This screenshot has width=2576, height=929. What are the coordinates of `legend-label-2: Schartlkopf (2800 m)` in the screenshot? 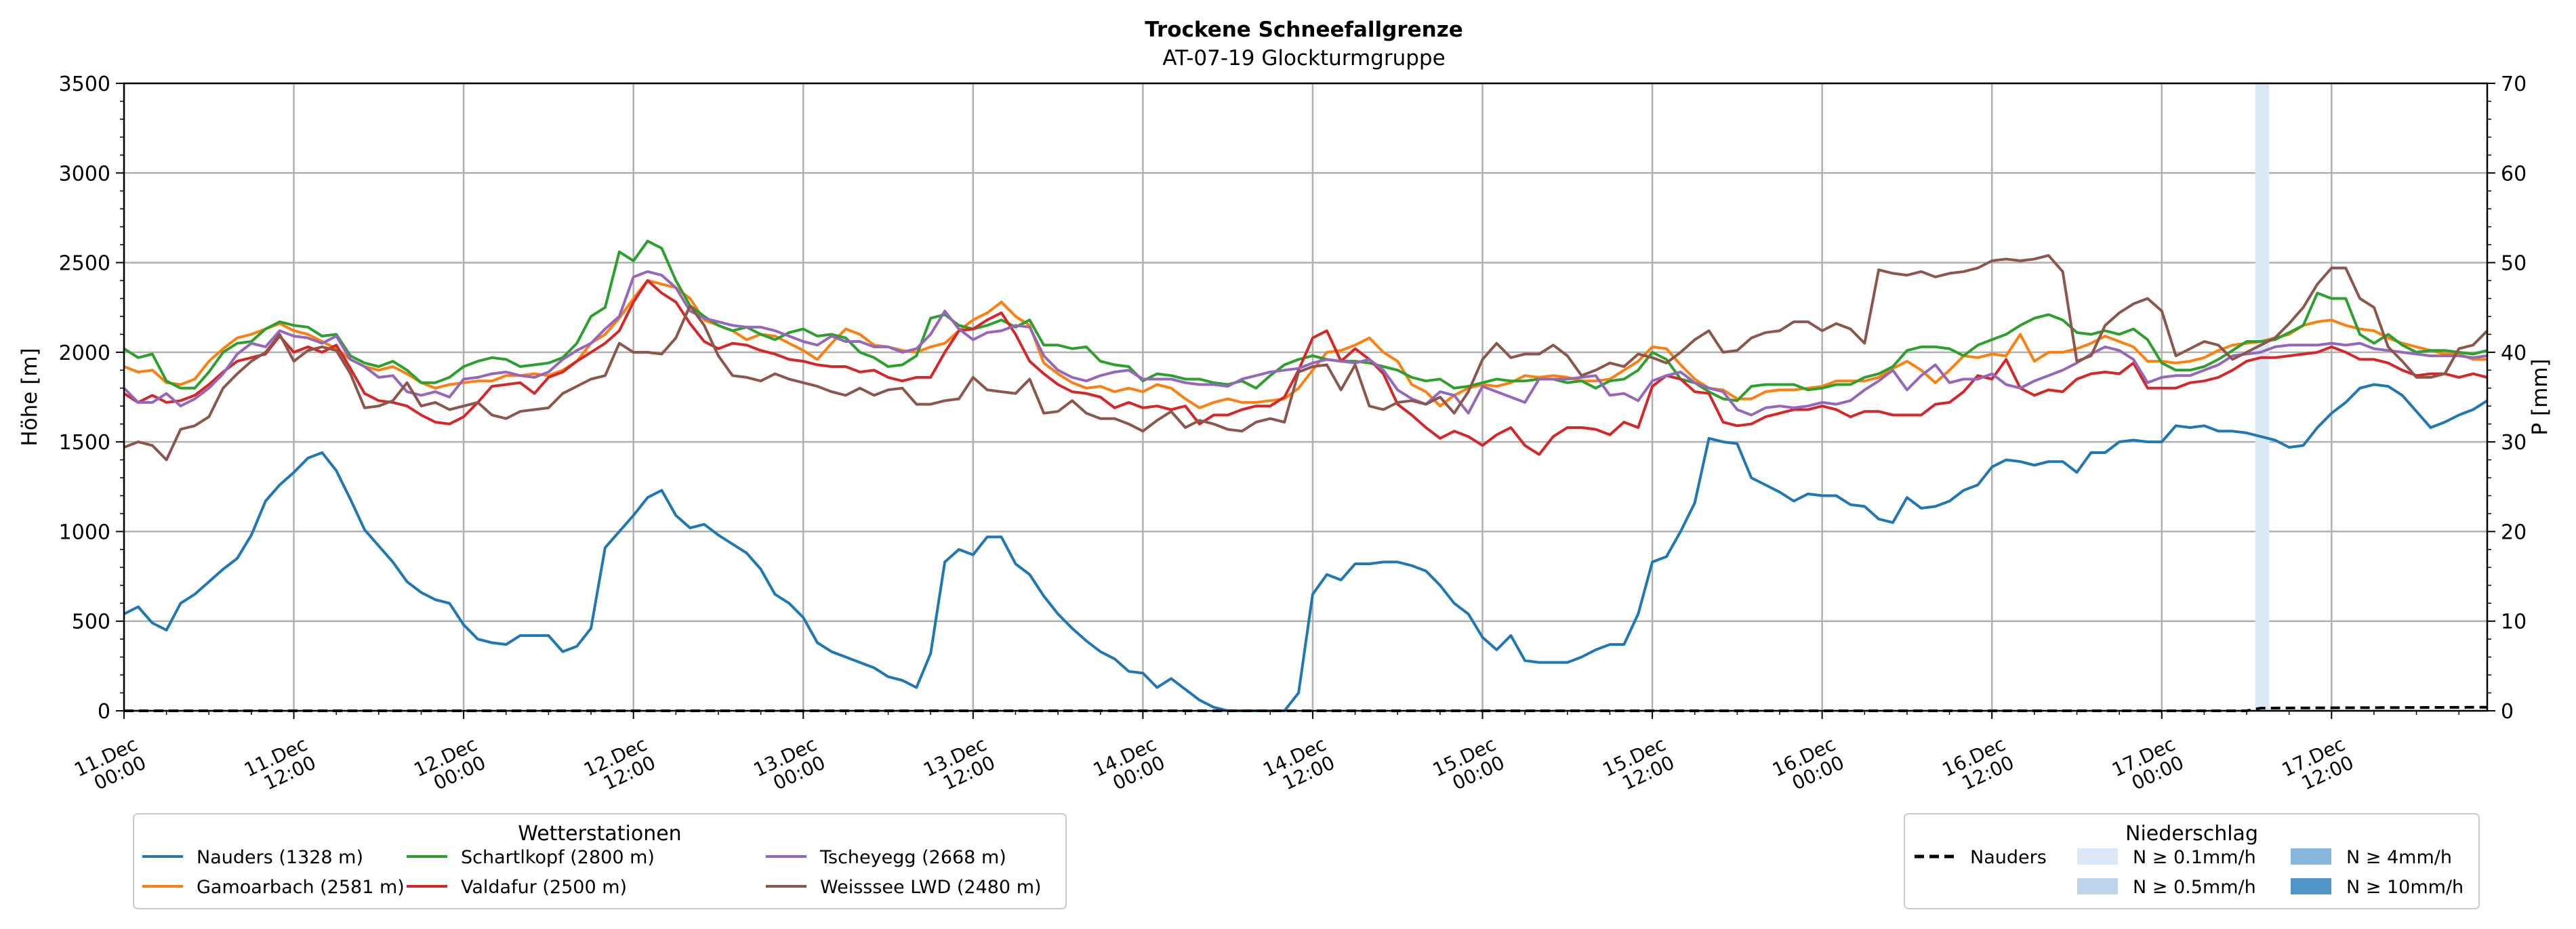 It's located at (558, 858).